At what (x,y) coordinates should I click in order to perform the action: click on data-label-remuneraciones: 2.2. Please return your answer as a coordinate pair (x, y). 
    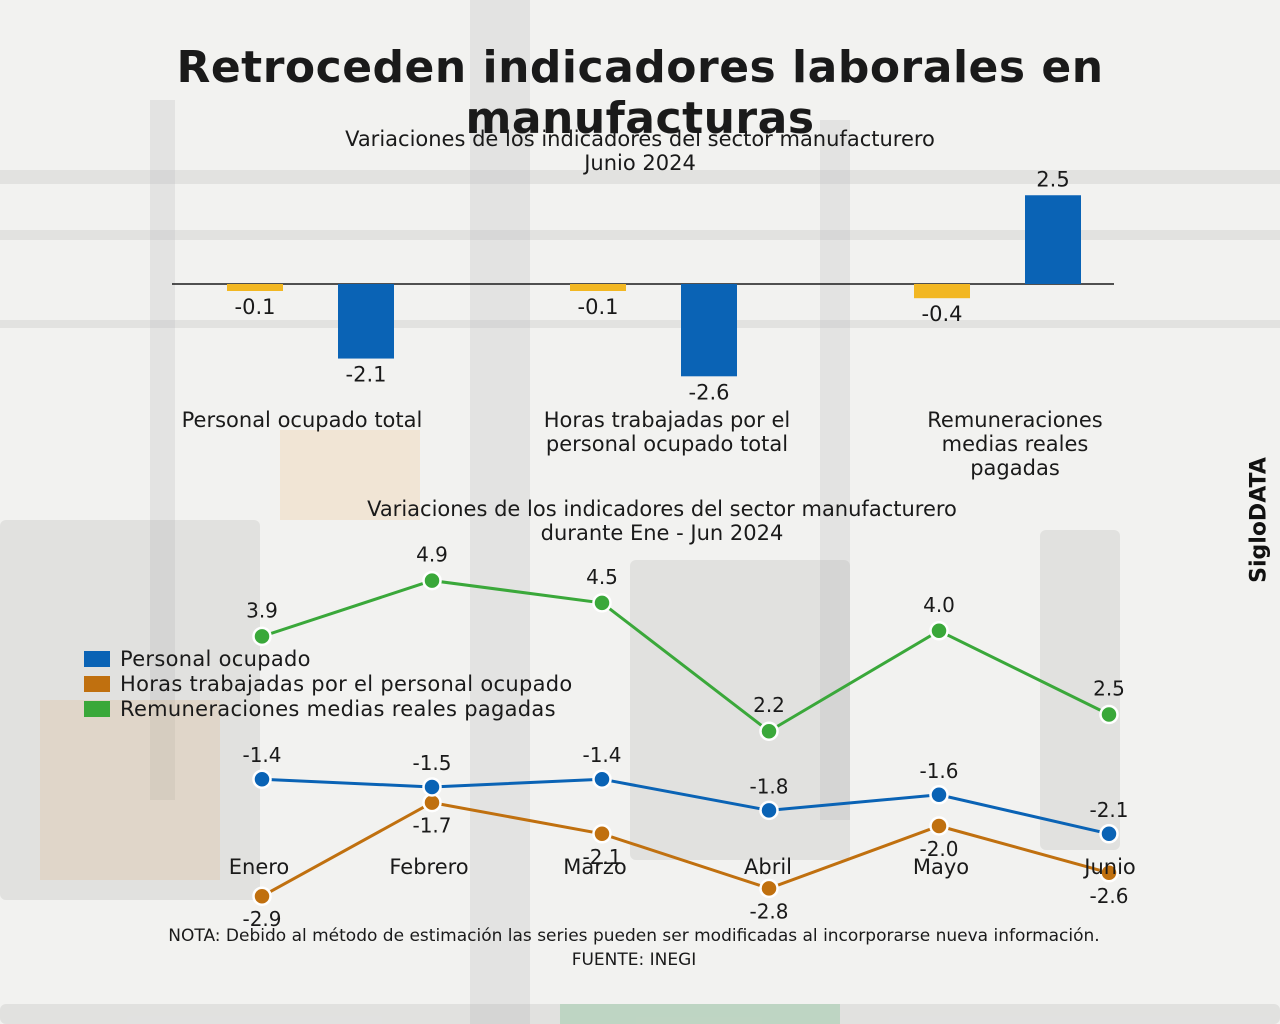
    Looking at the image, I should click on (769, 705).